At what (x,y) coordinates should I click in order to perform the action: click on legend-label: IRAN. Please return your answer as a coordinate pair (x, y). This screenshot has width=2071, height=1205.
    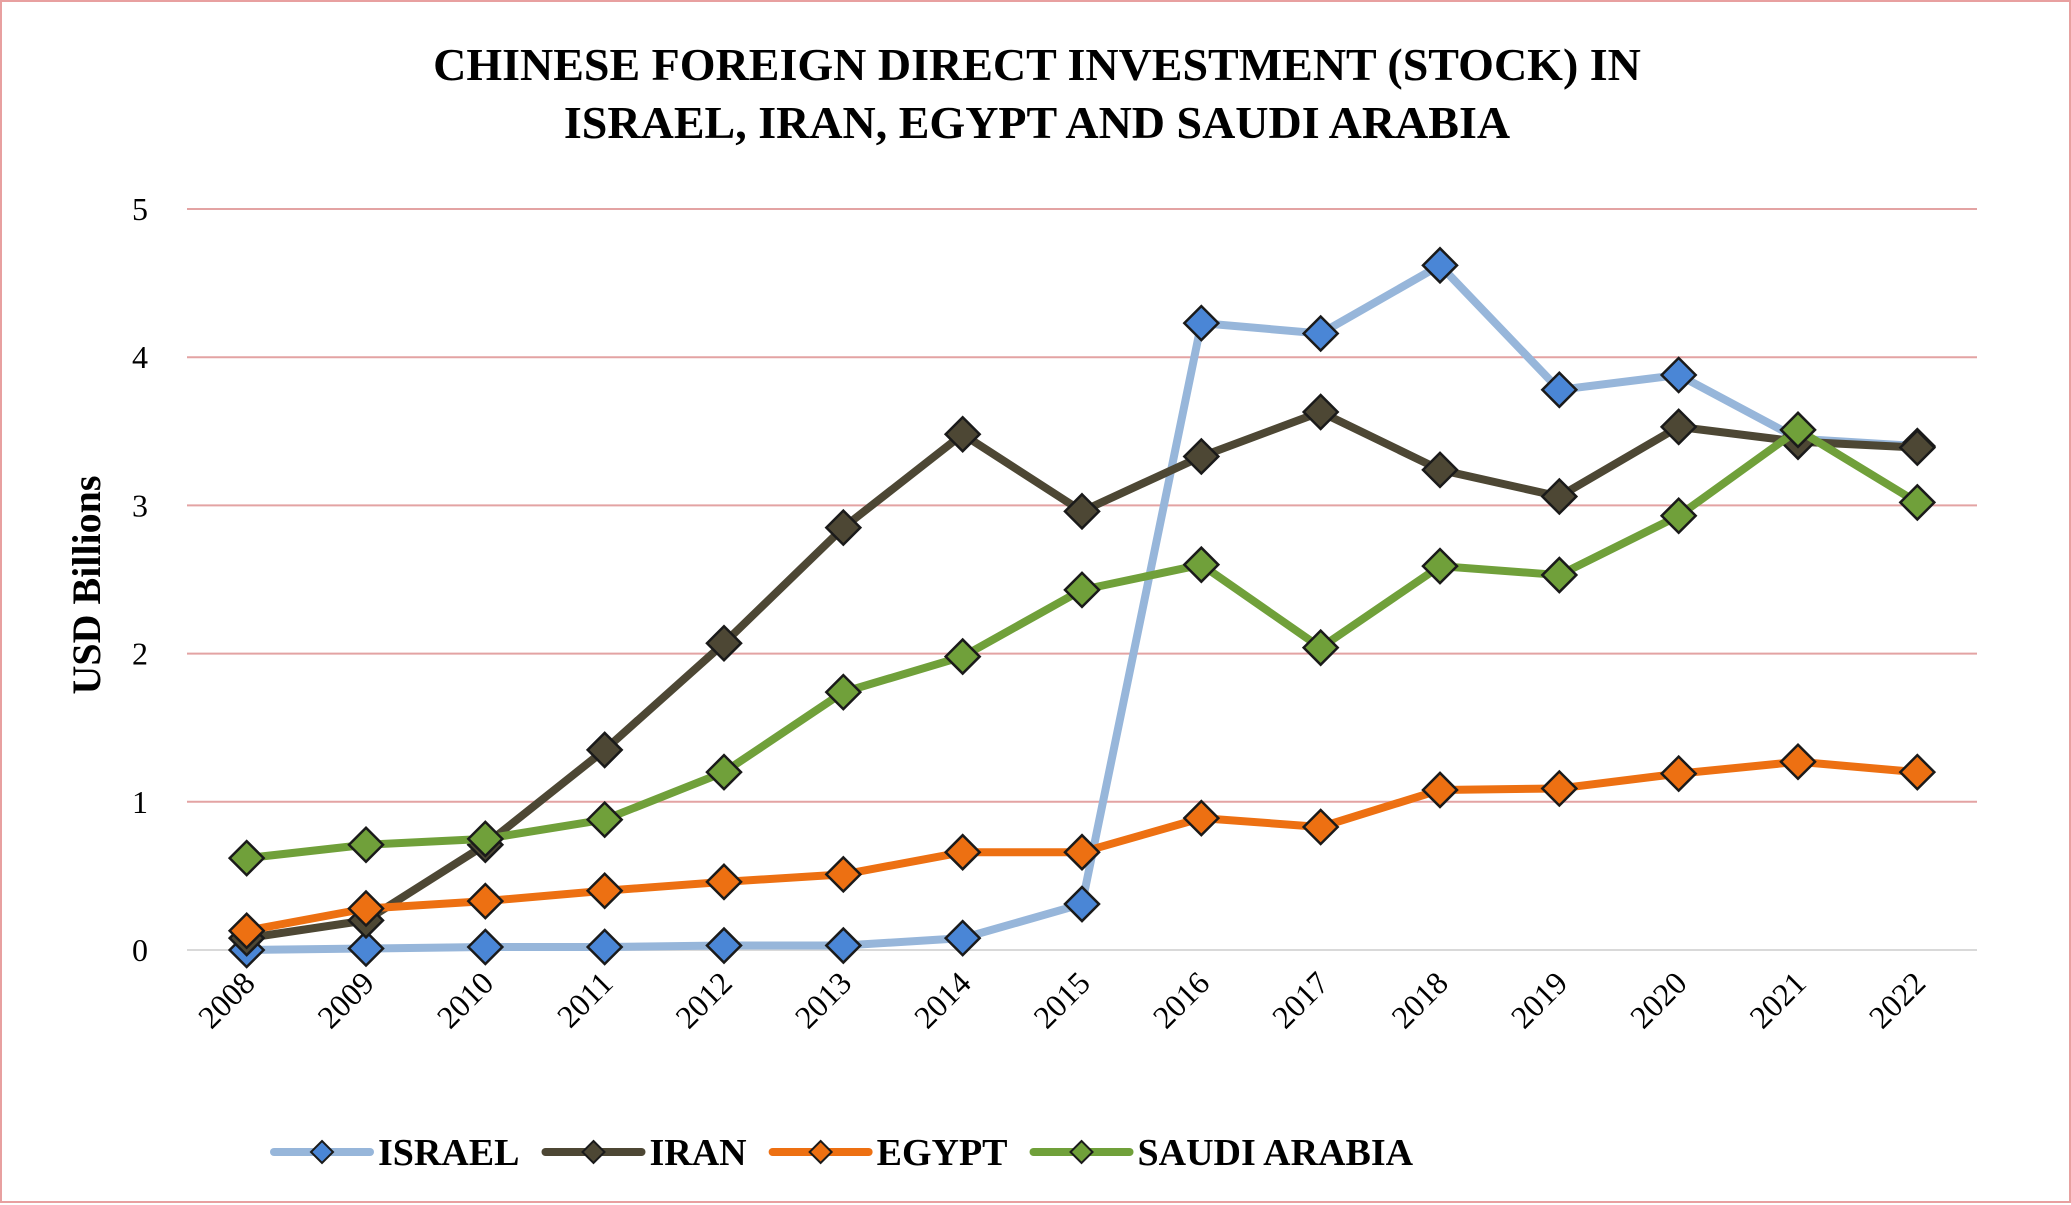
    Looking at the image, I should click on (698, 1153).